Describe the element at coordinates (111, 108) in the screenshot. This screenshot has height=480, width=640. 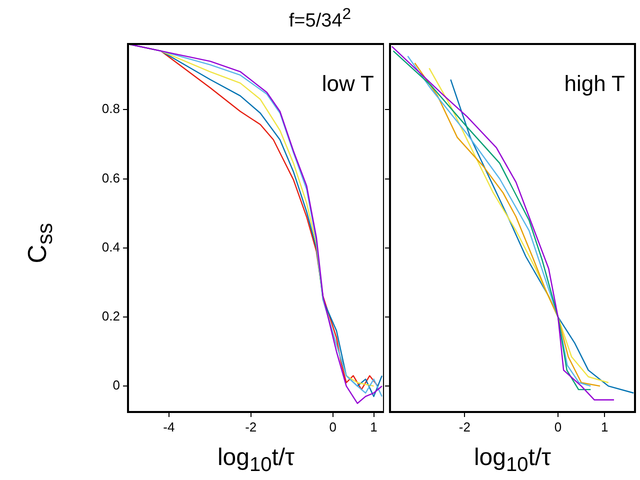
I see `y-tick-label: 0.8` at that location.